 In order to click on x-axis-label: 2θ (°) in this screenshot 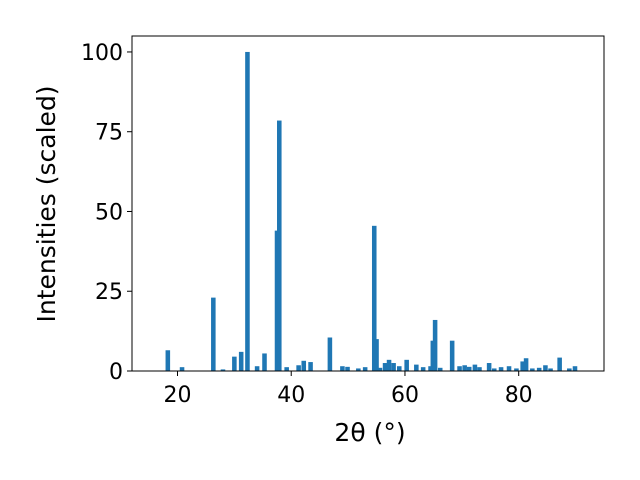, I will do `click(369, 432)`.